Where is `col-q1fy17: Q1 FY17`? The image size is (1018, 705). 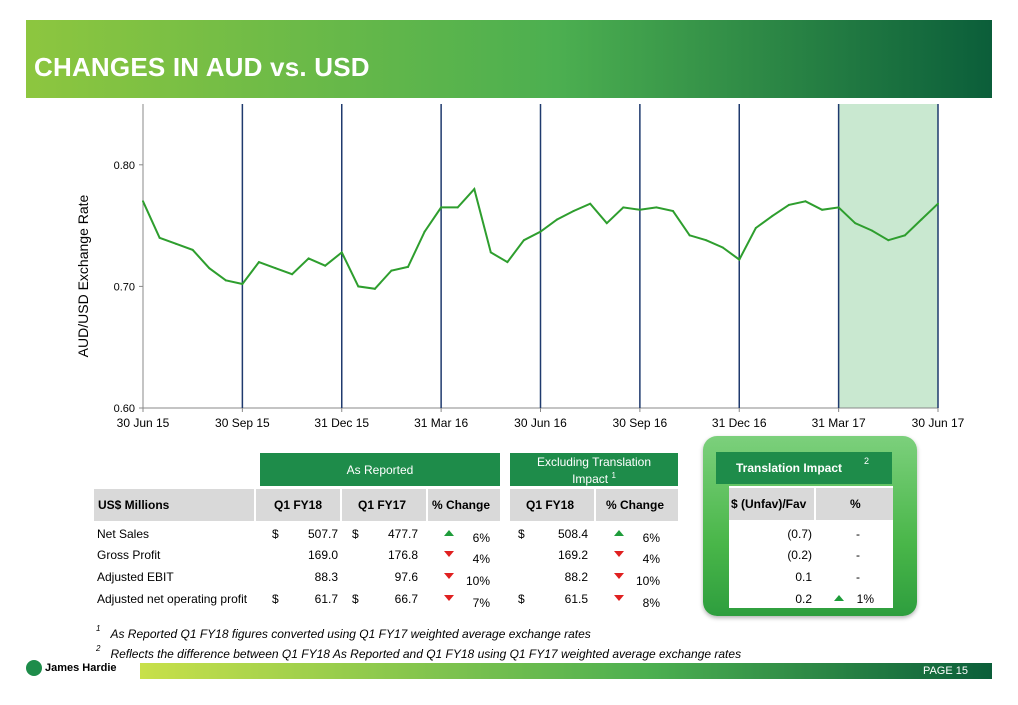
col-q1fy17: Q1 FY17 is located at coordinates (384, 505).